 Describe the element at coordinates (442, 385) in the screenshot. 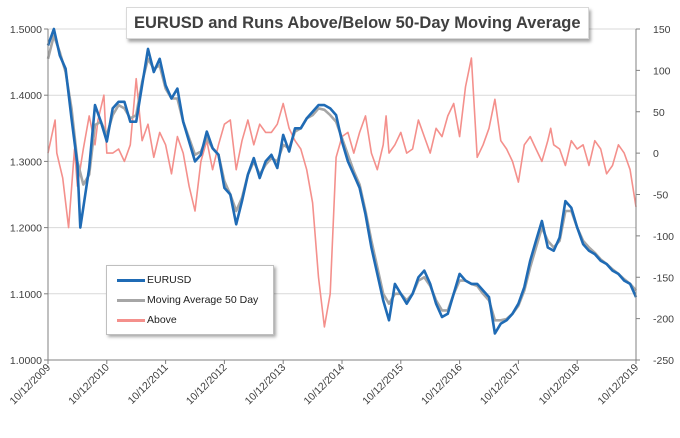

I see `x-tick-label: 10/12/2016` at that location.